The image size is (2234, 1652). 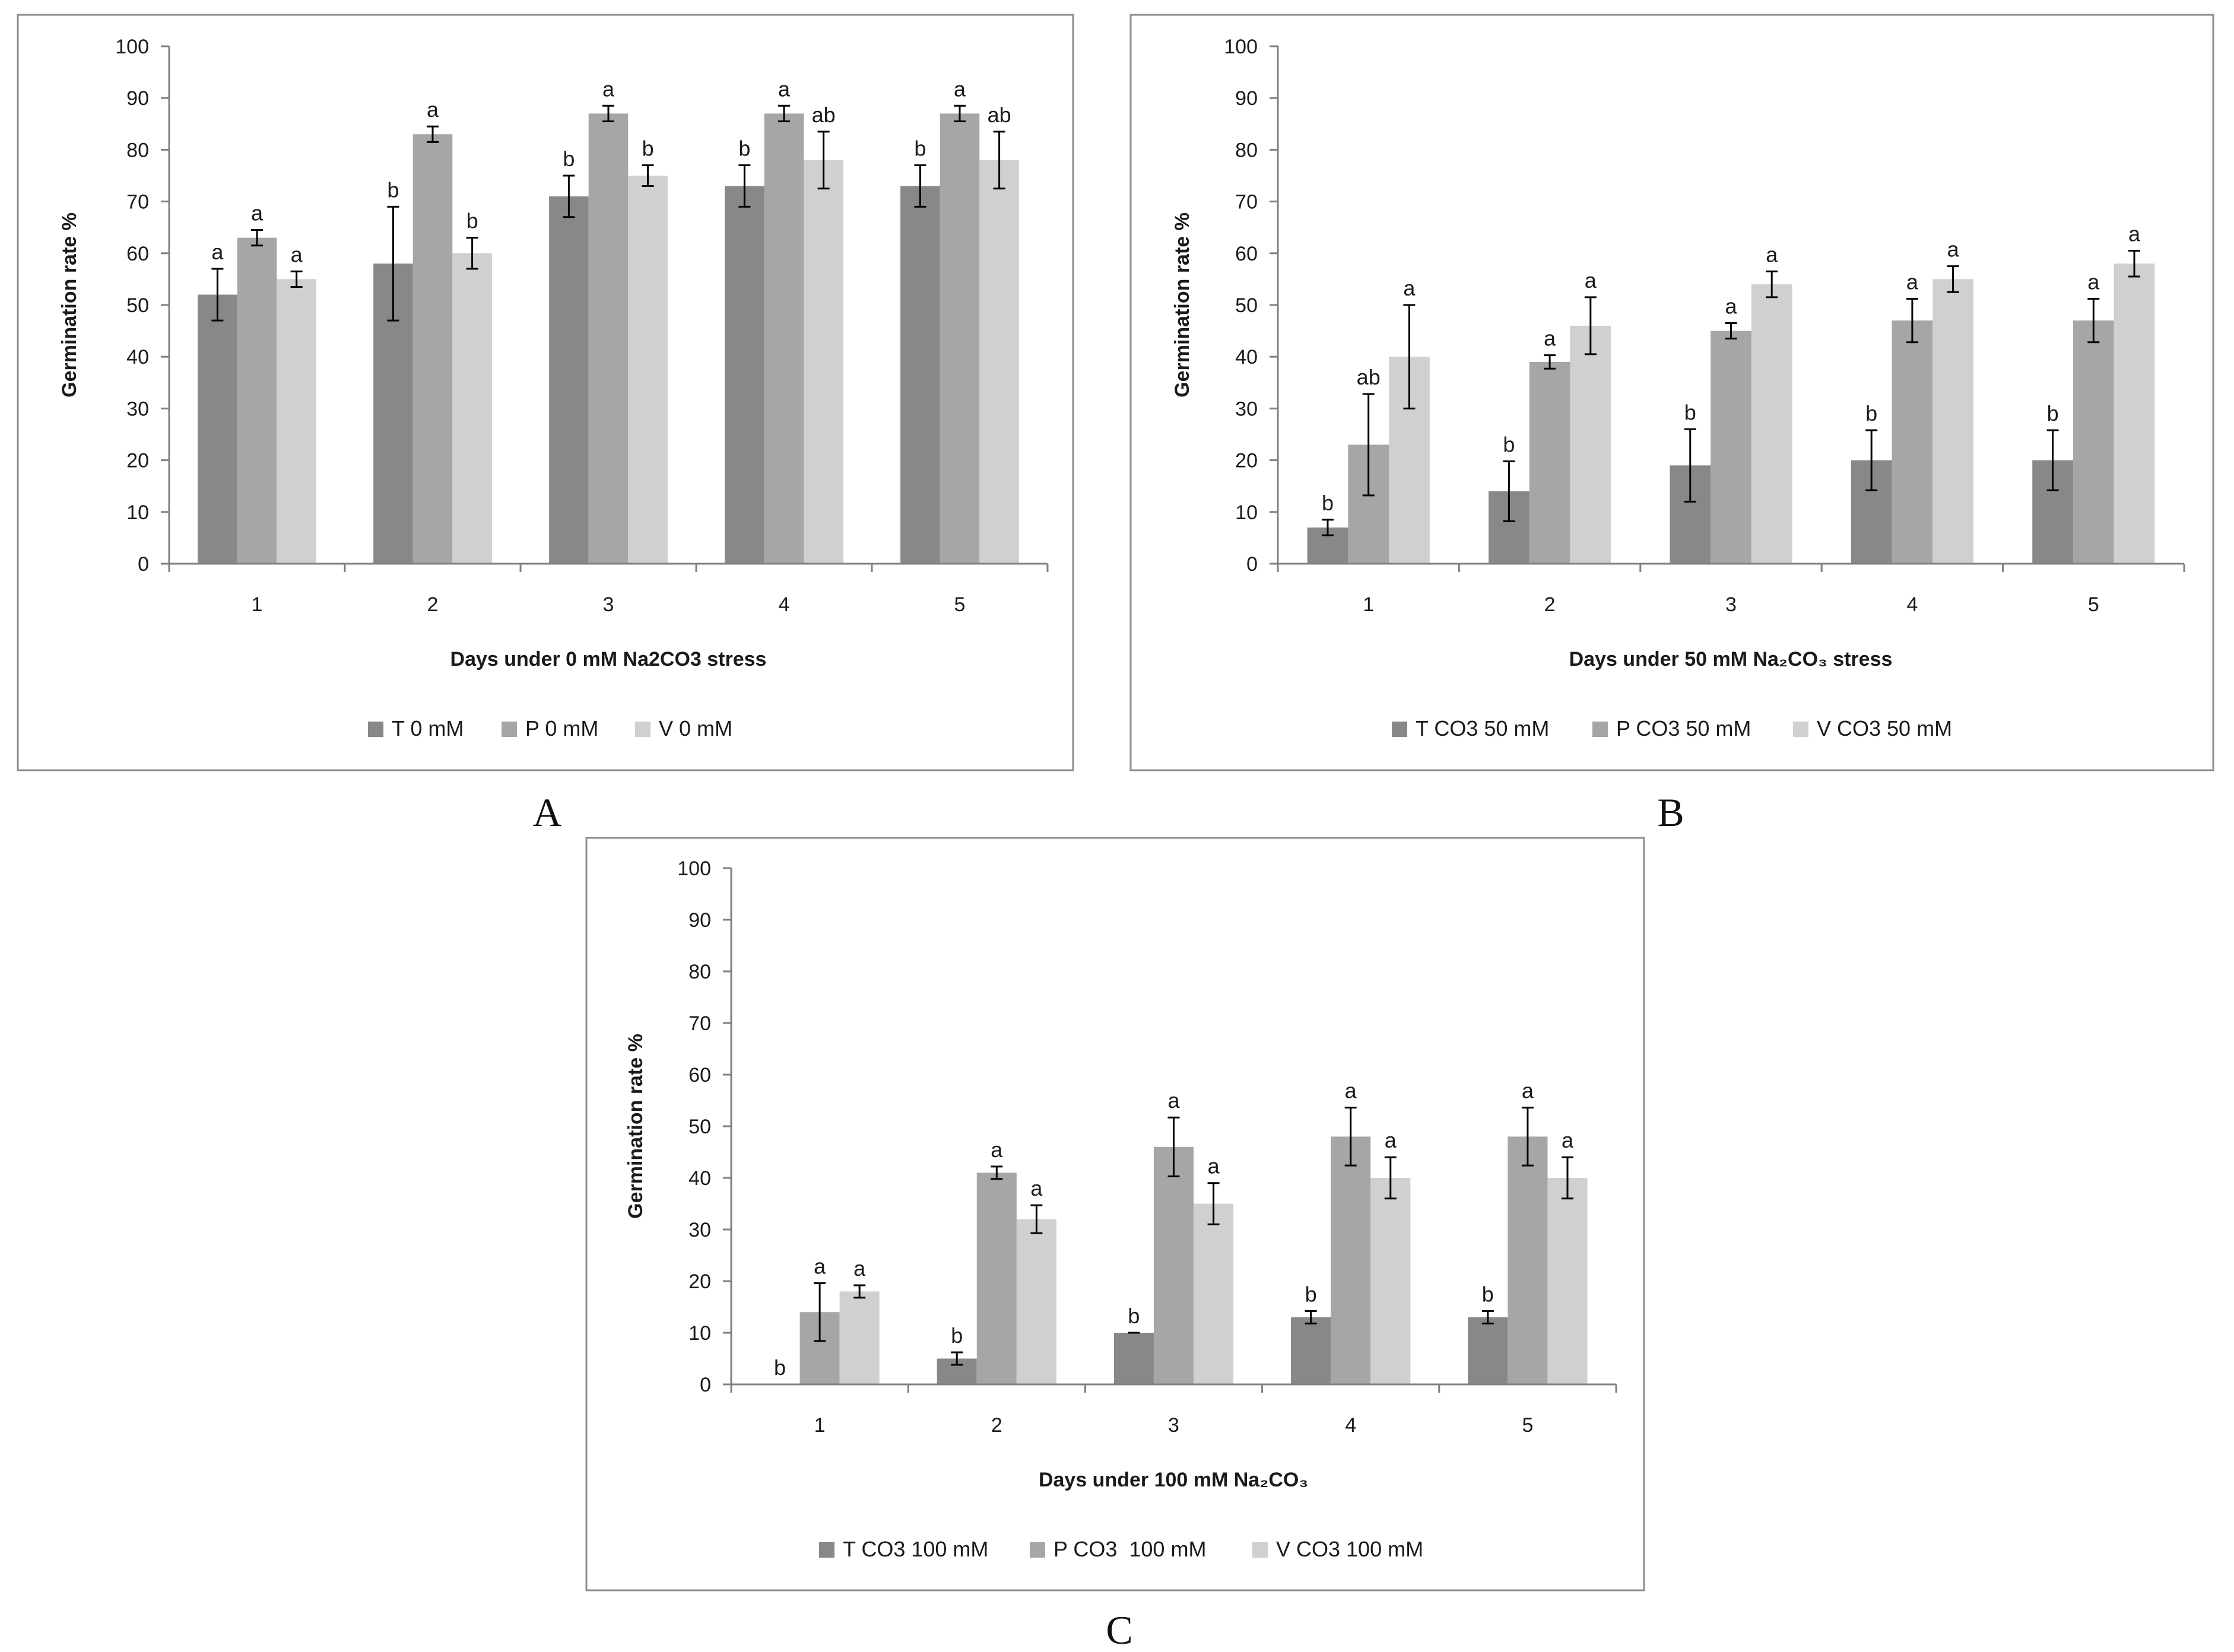 I want to click on bar-group, so click(x=1731, y=413).